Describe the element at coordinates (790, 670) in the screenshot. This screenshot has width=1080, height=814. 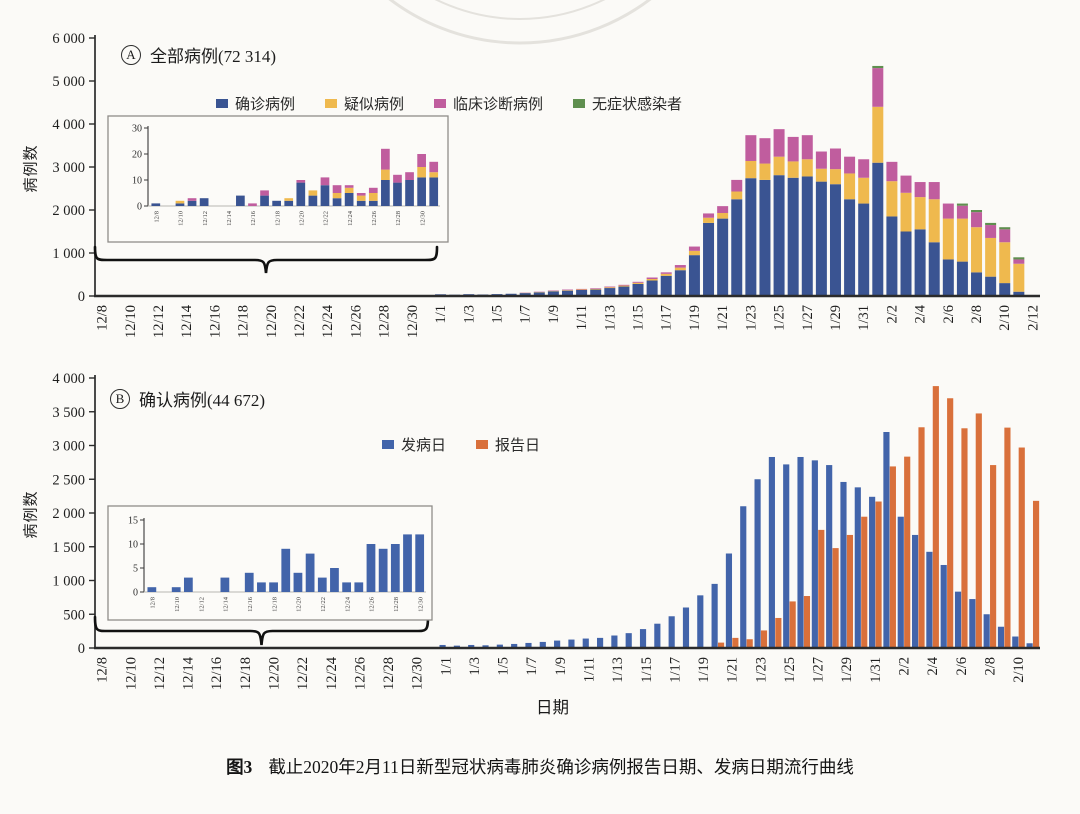
I see `svg-text: 1/25` at that location.